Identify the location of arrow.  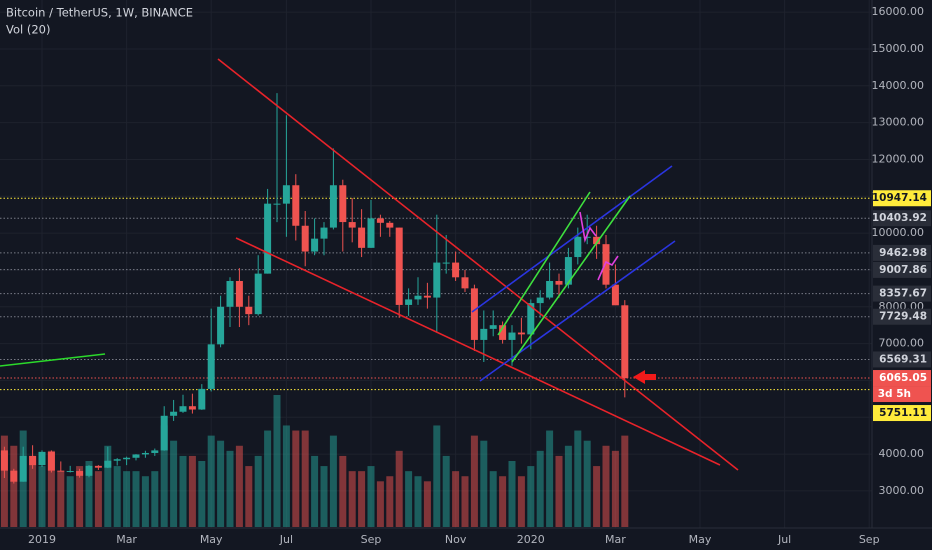
(644, 377).